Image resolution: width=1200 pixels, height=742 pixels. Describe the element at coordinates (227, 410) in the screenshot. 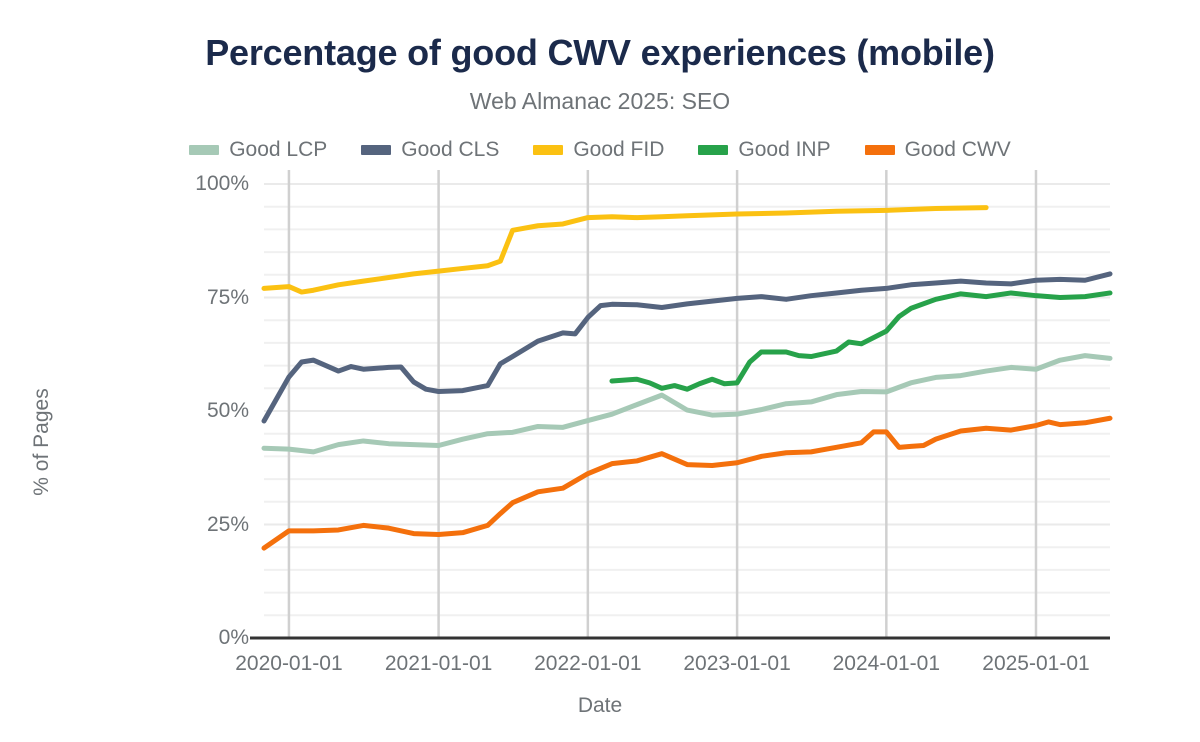

I see `y-axis-tick-label: 50%` at that location.